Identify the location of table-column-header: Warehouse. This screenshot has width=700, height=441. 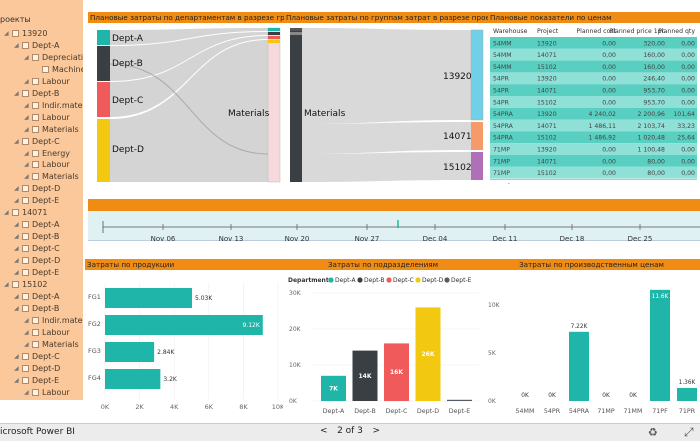
(510, 31).